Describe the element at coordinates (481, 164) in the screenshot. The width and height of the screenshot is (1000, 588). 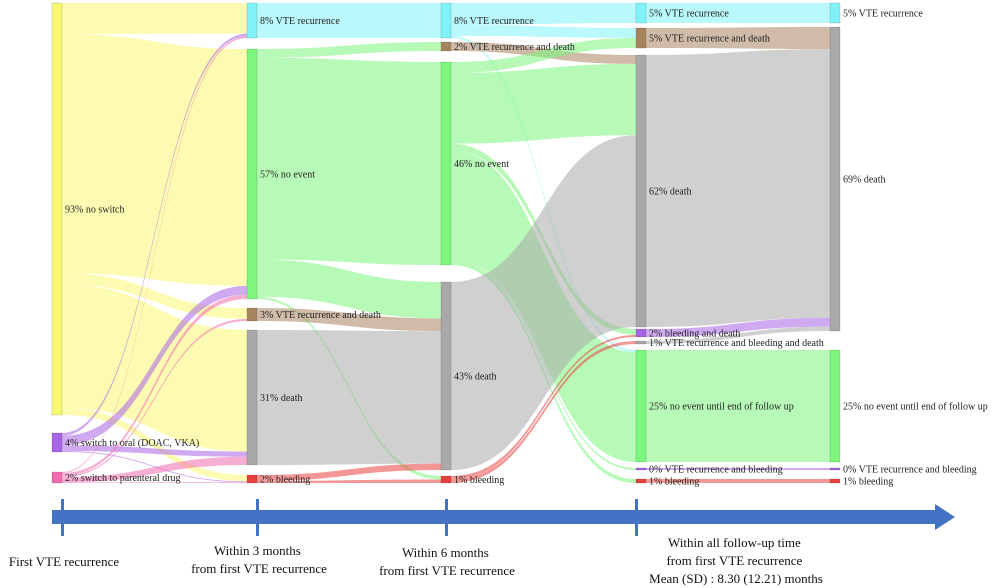
I see `node-label-s2_noevent: 46% no event` at that location.